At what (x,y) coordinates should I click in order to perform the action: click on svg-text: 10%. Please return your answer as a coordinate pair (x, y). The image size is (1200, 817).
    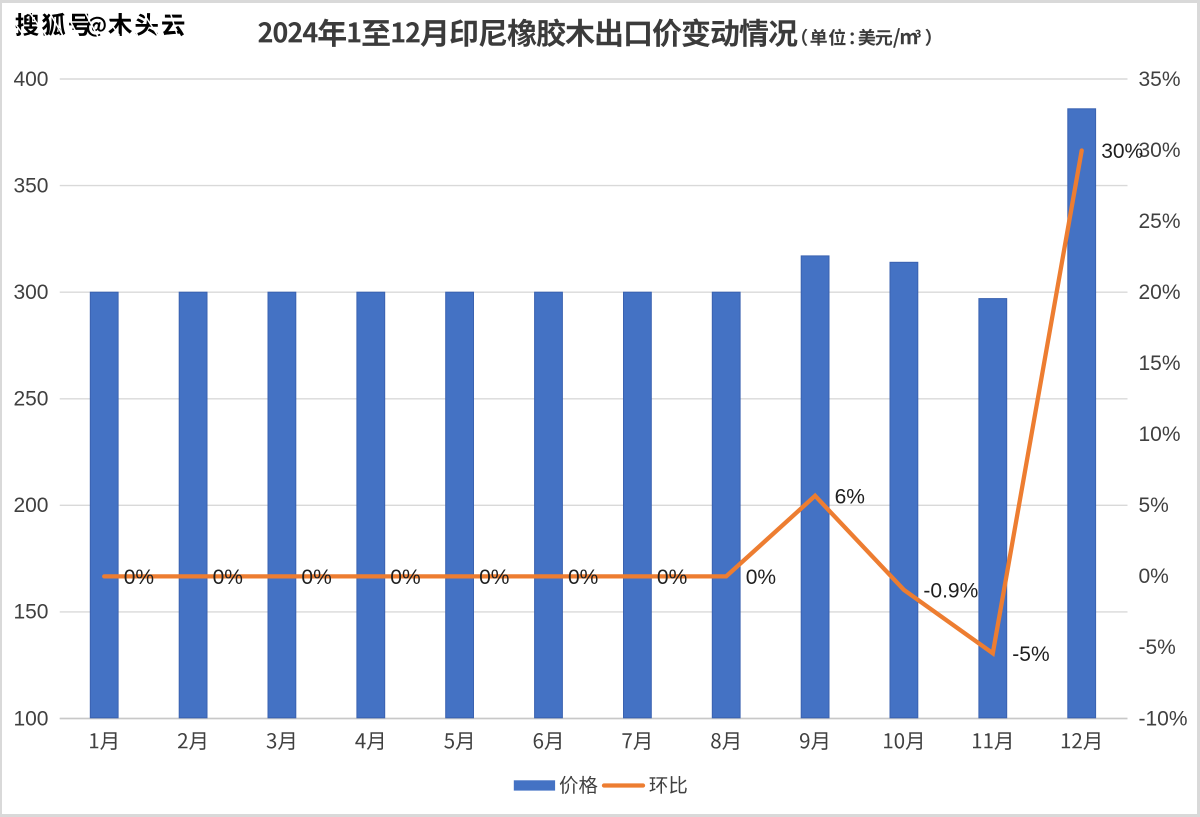
    Looking at the image, I should click on (1160, 434).